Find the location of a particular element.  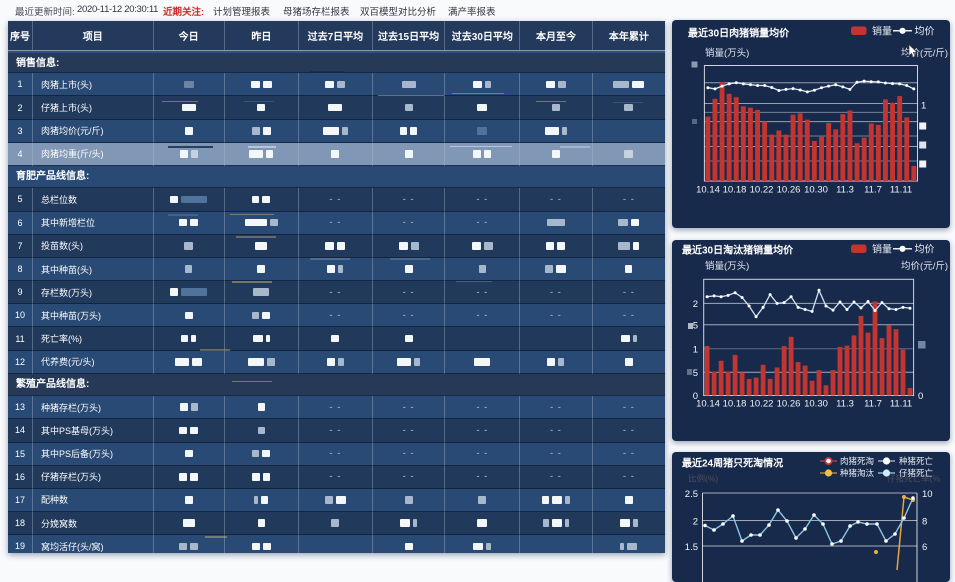

svg-text: 比例(%) is located at coordinates (703, 479).